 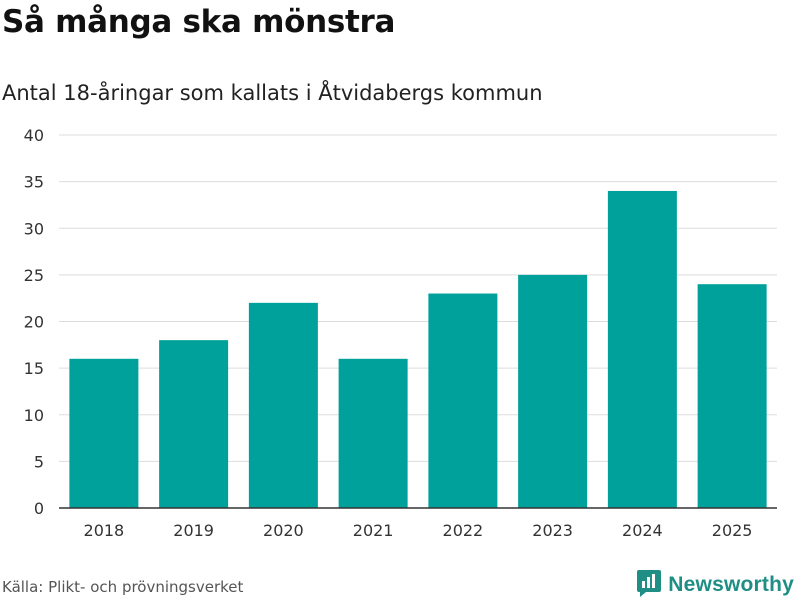 I want to click on bar-2025, so click(x=732, y=396).